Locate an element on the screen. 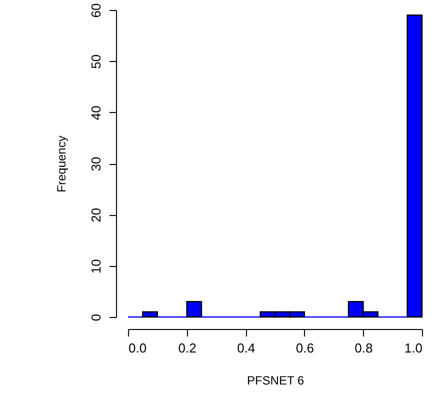  y-tick-label: 10 is located at coordinates (96, 266).